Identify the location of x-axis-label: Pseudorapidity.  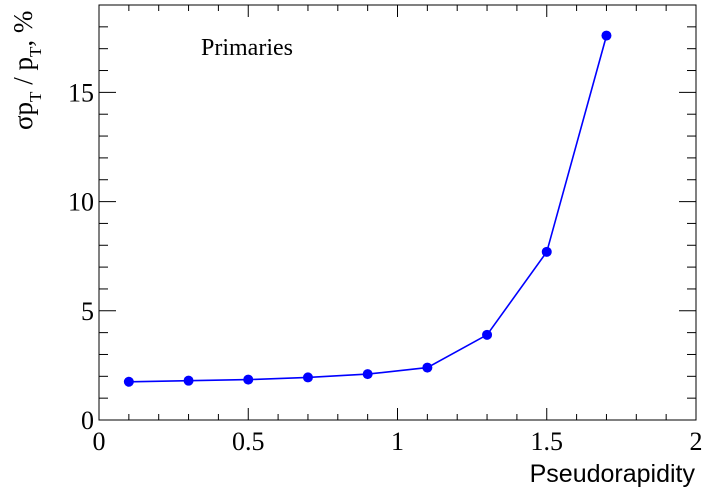
(613, 474).